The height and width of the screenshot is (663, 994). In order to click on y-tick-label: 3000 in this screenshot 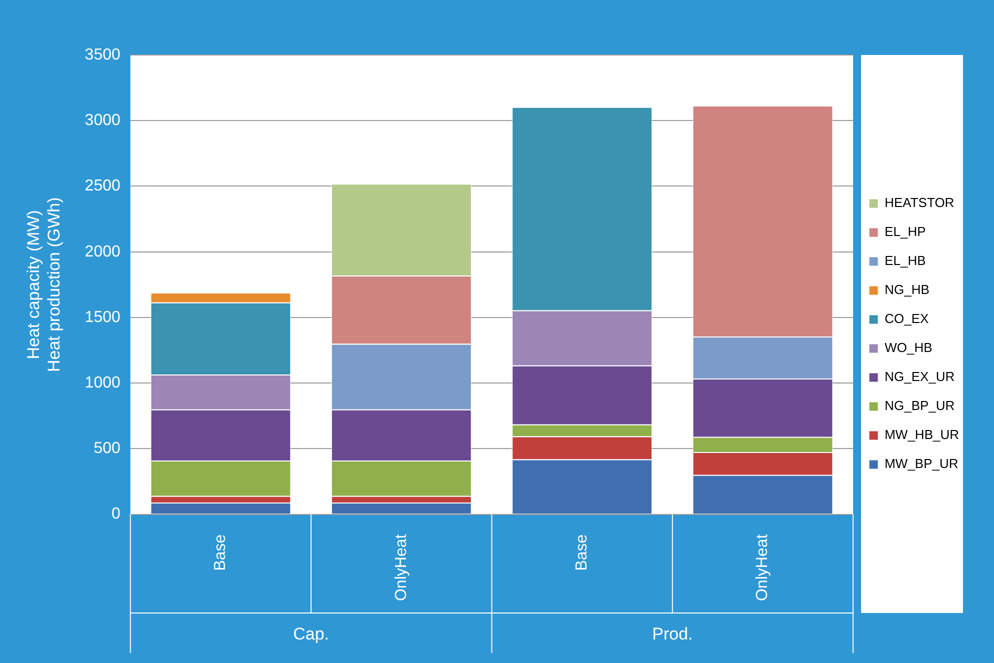, I will do `click(102, 121)`.